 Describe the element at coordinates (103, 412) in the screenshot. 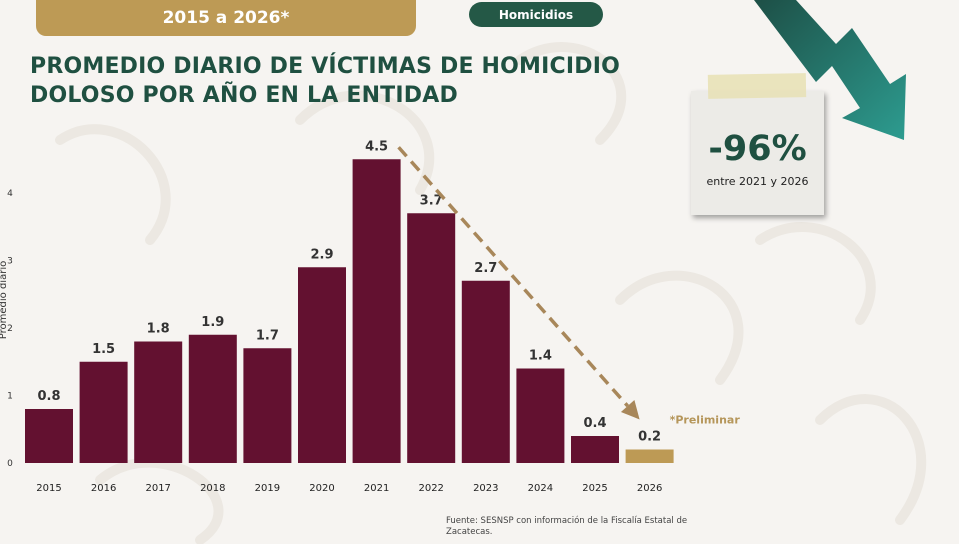

I see `bar-2016` at that location.